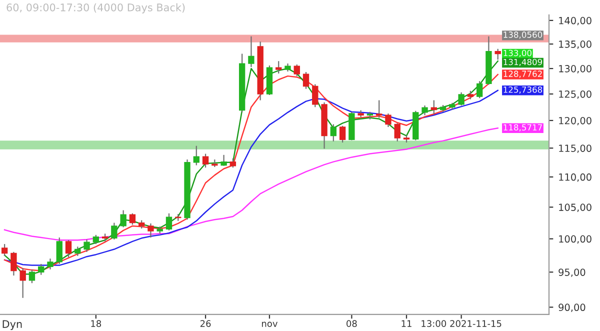 The height and width of the screenshot is (331, 600). Describe the element at coordinates (523, 128) in the screenshot. I see `data-label: 118,5717` at that location.